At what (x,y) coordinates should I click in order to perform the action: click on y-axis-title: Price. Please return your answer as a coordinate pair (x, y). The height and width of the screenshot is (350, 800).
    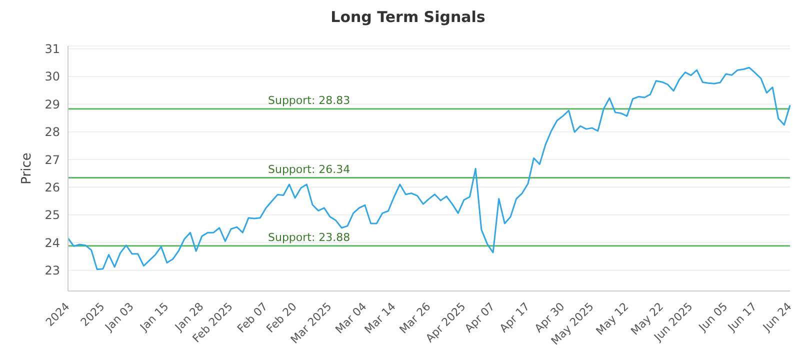
    Looking at the image, I should click on (27, 168).